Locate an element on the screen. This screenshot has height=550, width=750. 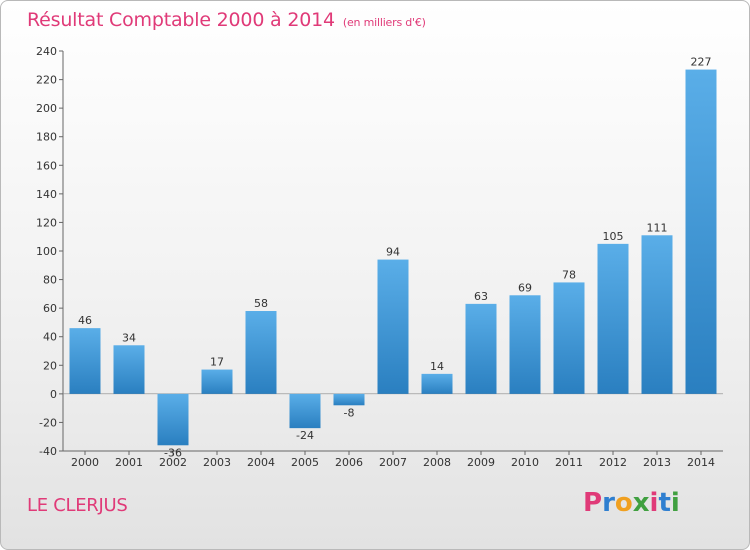
x-tick-label: 2004 is located at coordinates (261, 462).